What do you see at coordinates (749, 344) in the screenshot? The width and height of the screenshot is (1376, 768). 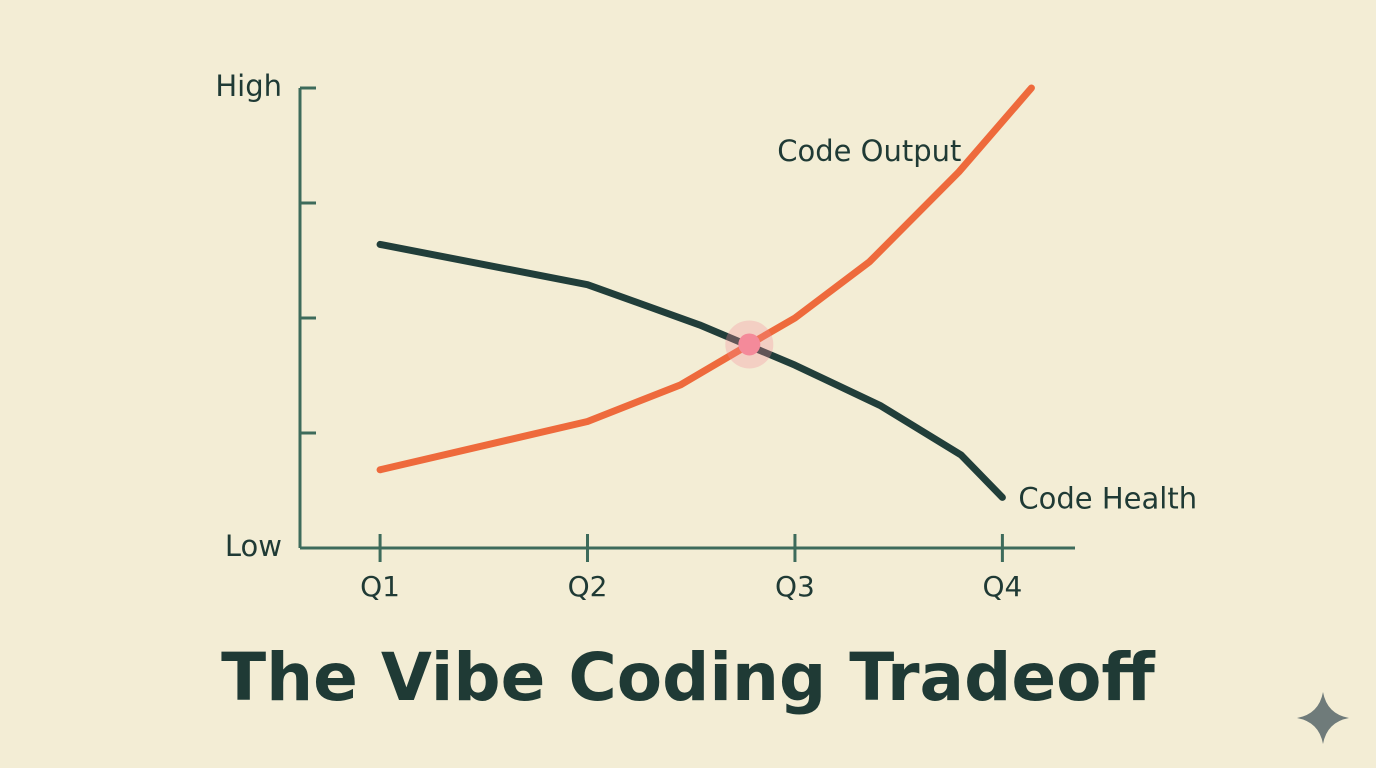 I see `highlight-point` at bounding box center [749, 344].